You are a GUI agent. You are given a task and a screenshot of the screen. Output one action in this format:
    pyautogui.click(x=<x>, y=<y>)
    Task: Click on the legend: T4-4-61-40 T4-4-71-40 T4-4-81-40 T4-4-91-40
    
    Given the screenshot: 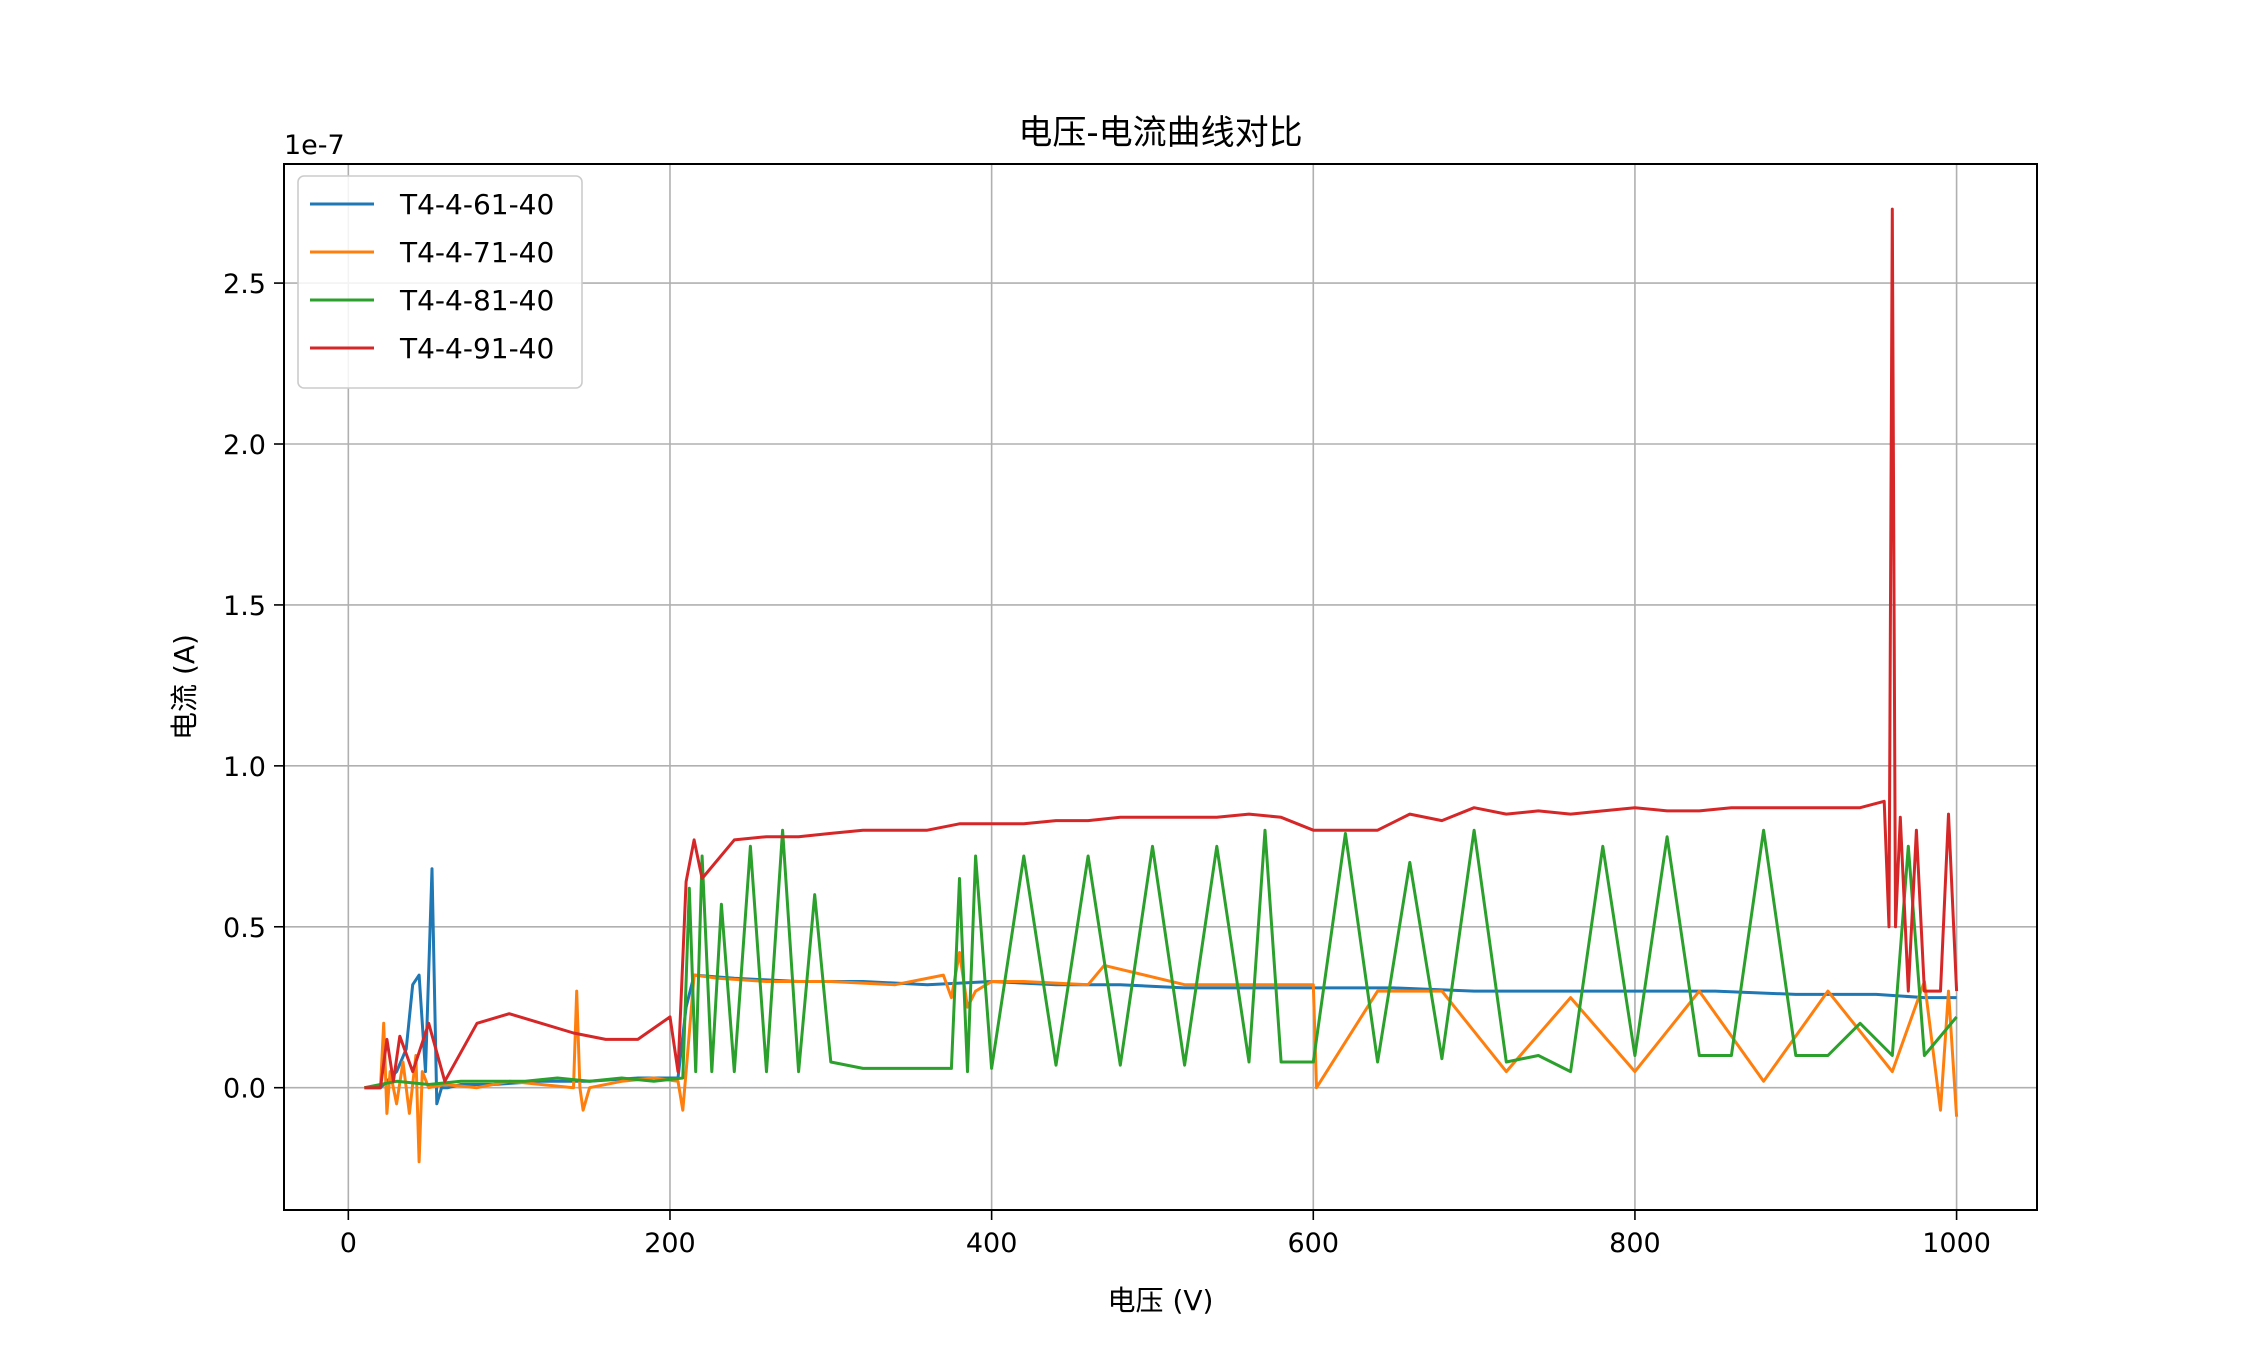 What is the action you would take?
    pyautogui.click(x=440, y=282)
    